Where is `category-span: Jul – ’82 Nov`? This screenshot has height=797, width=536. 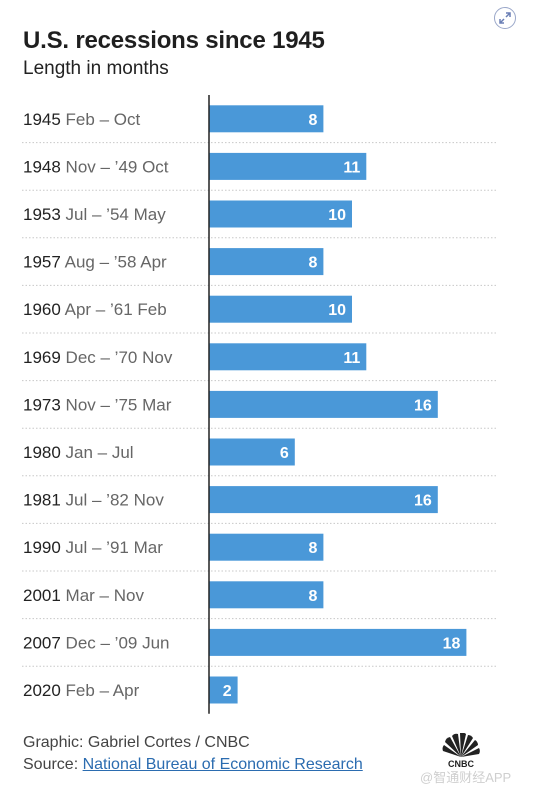 category-span: Jul – ’82 Nov is located at coordinates (115, 500).